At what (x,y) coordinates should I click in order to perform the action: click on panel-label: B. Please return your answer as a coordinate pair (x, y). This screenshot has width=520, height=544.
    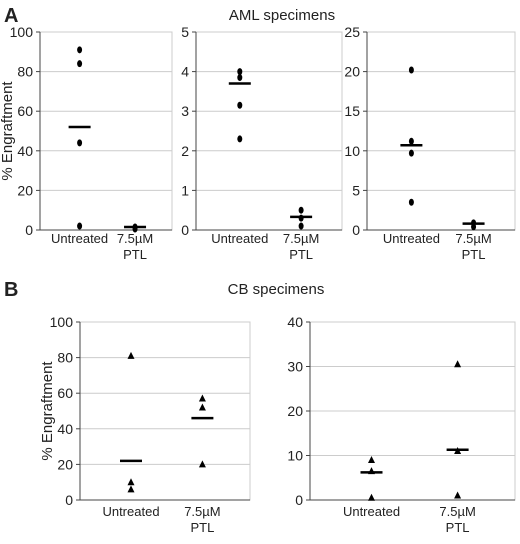
    Looking at the image, I should click on (11, 290).